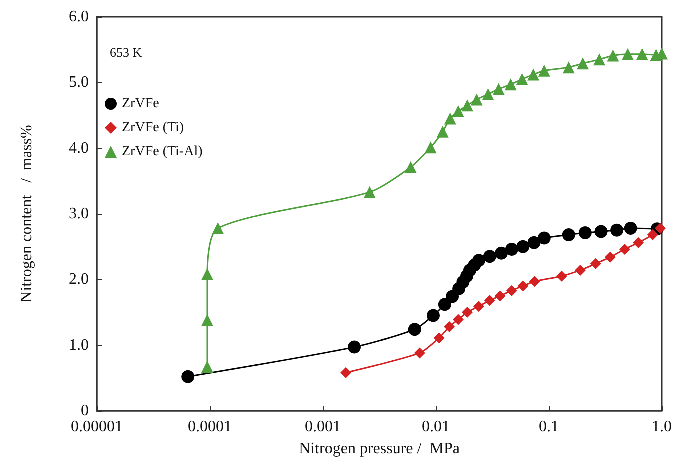 Image resolution: width=678 pixels, height=469 pixels. Describe the element at coordinates (79, 214) in the screenshot. I see `y-tick-label: 3.0` at that location.